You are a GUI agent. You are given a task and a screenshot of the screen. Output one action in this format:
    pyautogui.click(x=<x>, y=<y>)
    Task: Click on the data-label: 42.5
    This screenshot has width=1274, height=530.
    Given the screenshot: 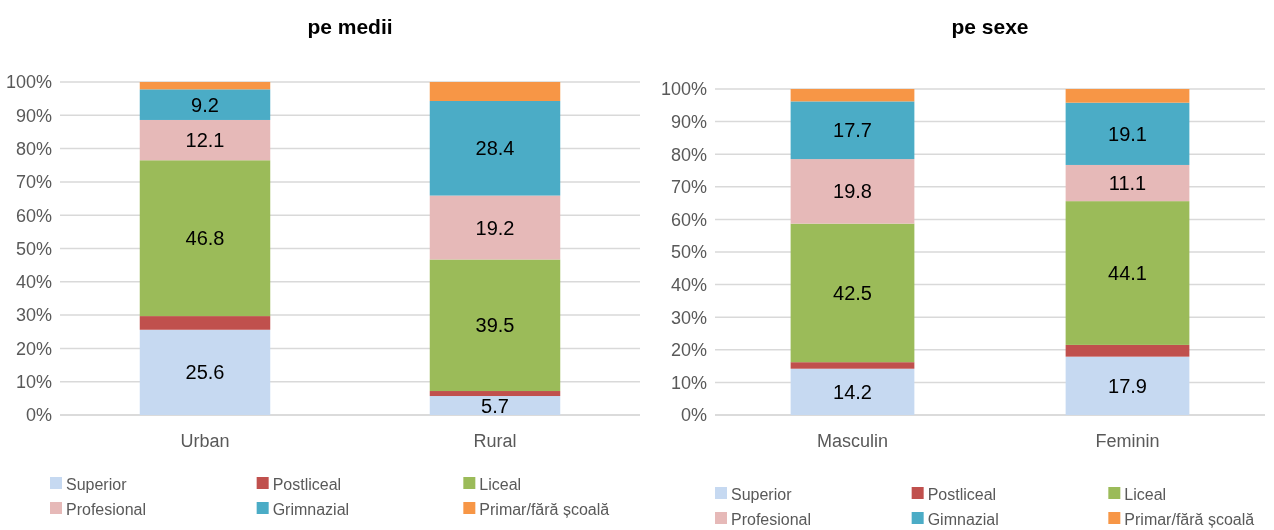 What is the action you would take?
    pyautogui.click(x=852, y=292)
    